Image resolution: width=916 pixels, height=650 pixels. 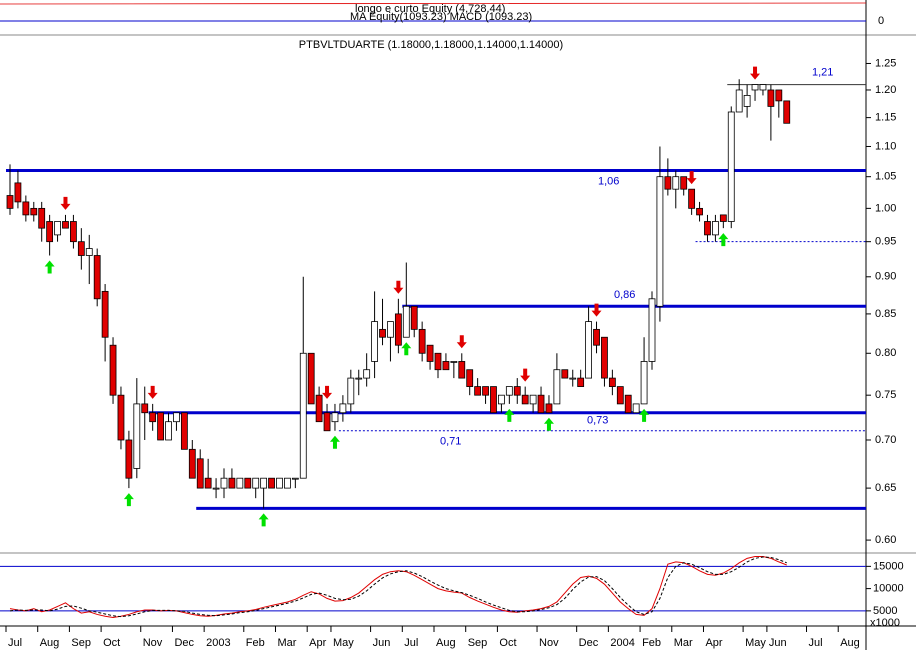 What do you see at coordinates (885, 314) in the screenshot?
I see `y-tick-label: 0.85` at bounding box center [885, 314].